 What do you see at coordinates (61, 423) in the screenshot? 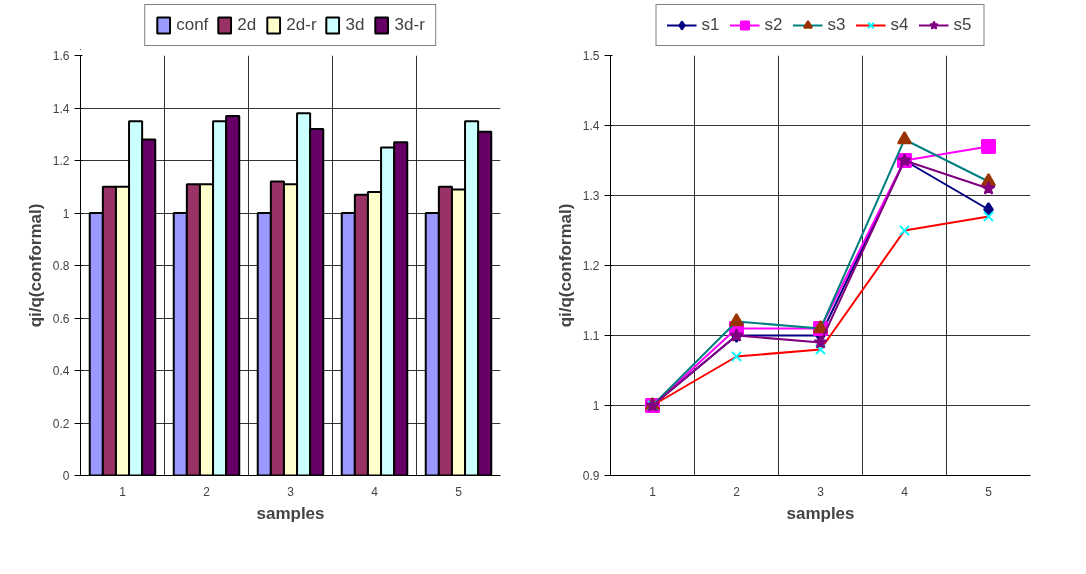
I see `y-tick-label: 0.2` at bounding box center [61, 423].